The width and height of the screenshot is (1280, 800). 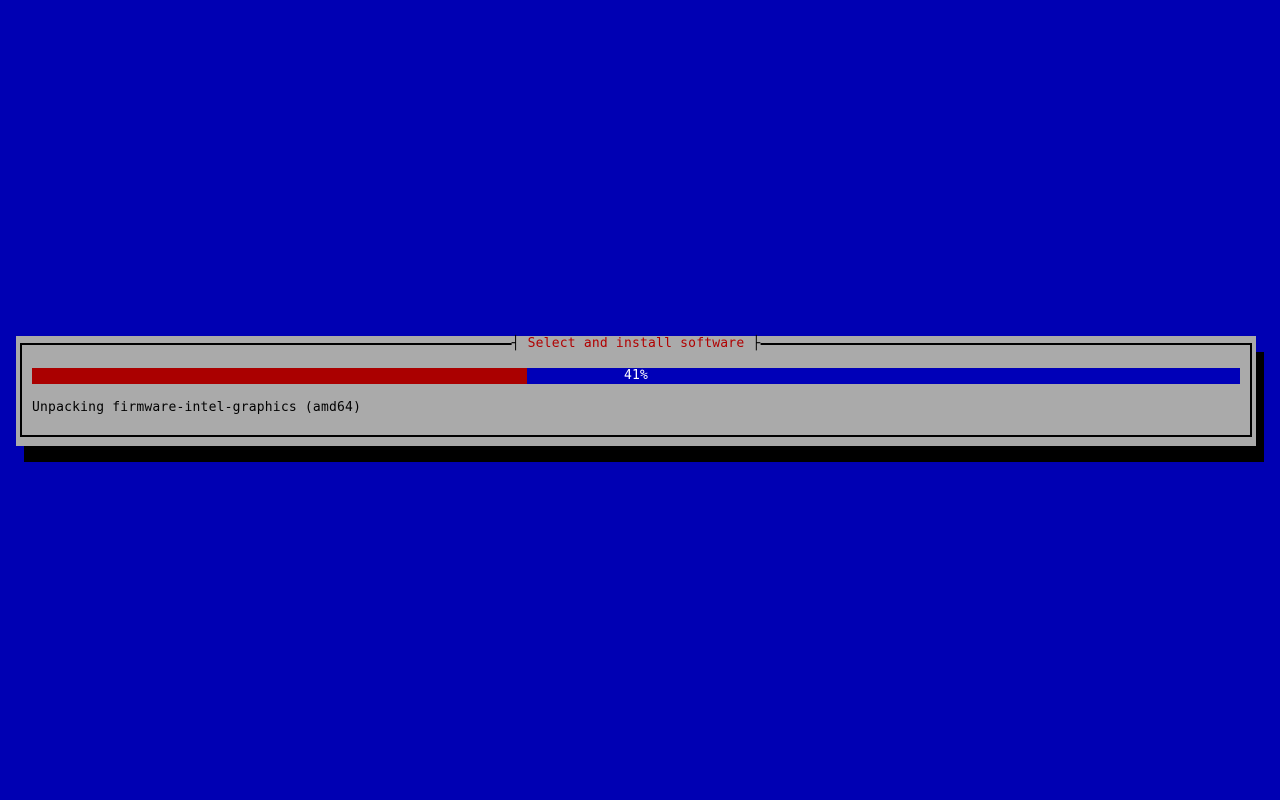 I want to click on dialog-title: ┤ Select and install software ├, so click(x=636, y=344).